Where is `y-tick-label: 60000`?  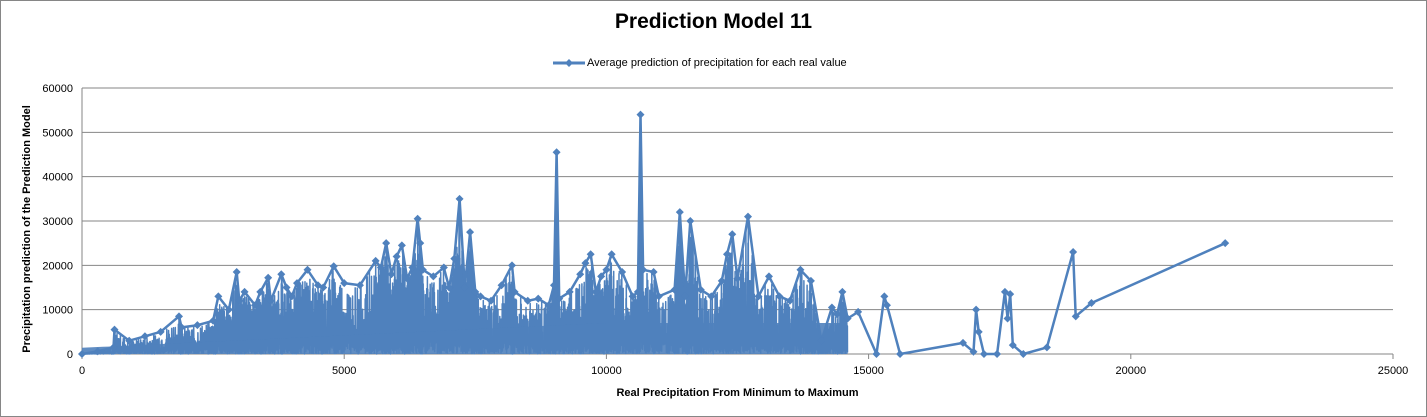 y-tick-label: 60000 is located at coordinates (57, 89).